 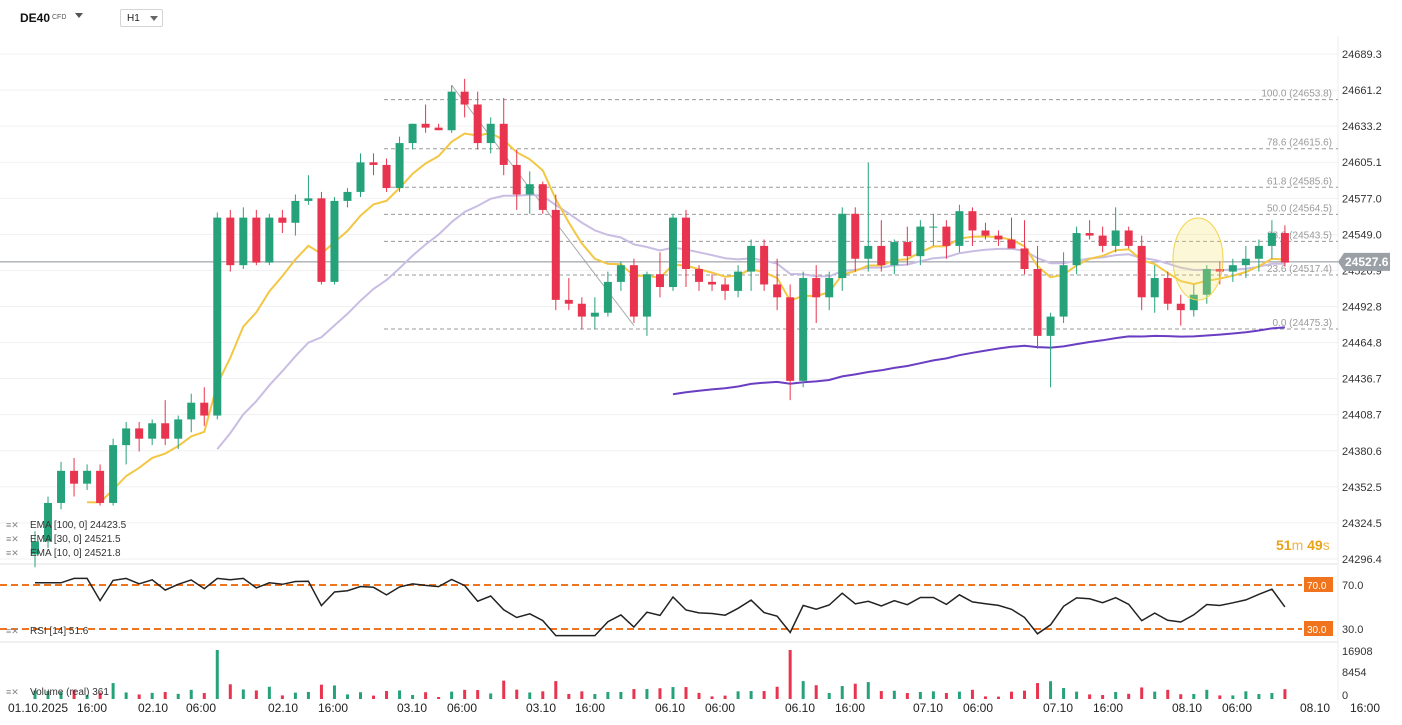 I want to click on symbol-dropdown-icon, so click(x=79, y=15).